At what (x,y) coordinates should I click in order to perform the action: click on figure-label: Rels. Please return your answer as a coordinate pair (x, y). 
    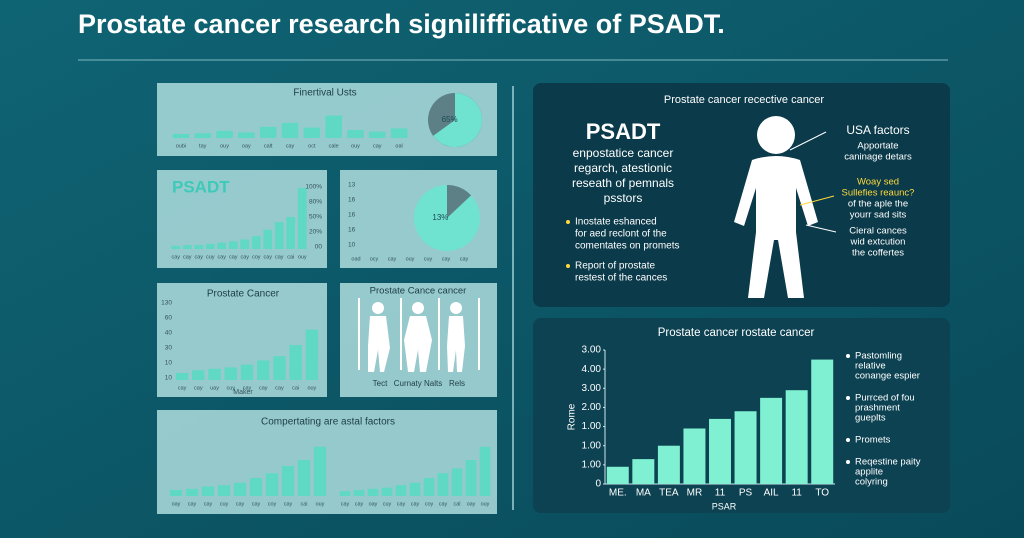
    Looking at the image, I should click on (457, 383).